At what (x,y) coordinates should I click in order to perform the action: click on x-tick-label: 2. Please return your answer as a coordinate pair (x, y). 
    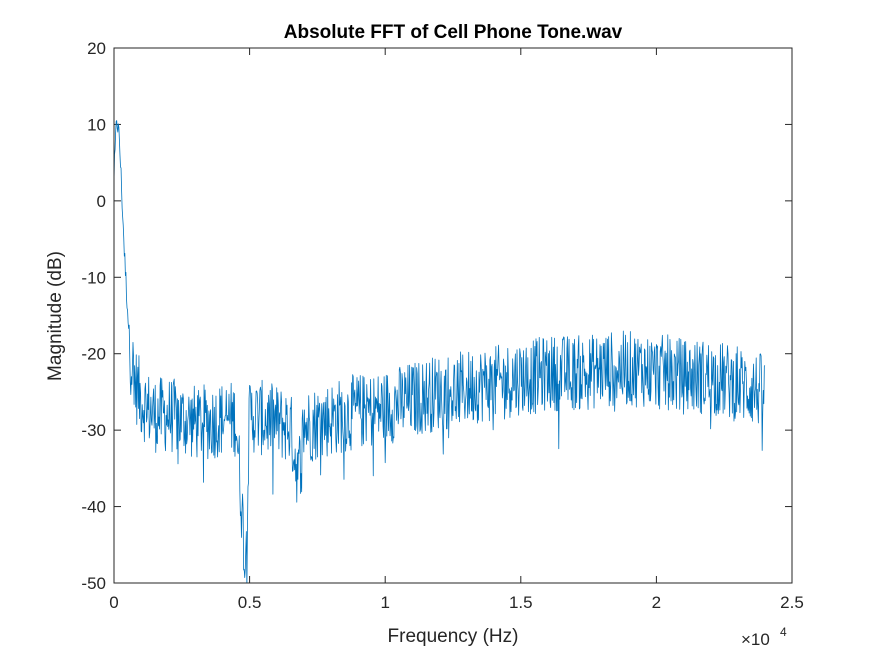
    Looking at the image, I should click on (656, 602).